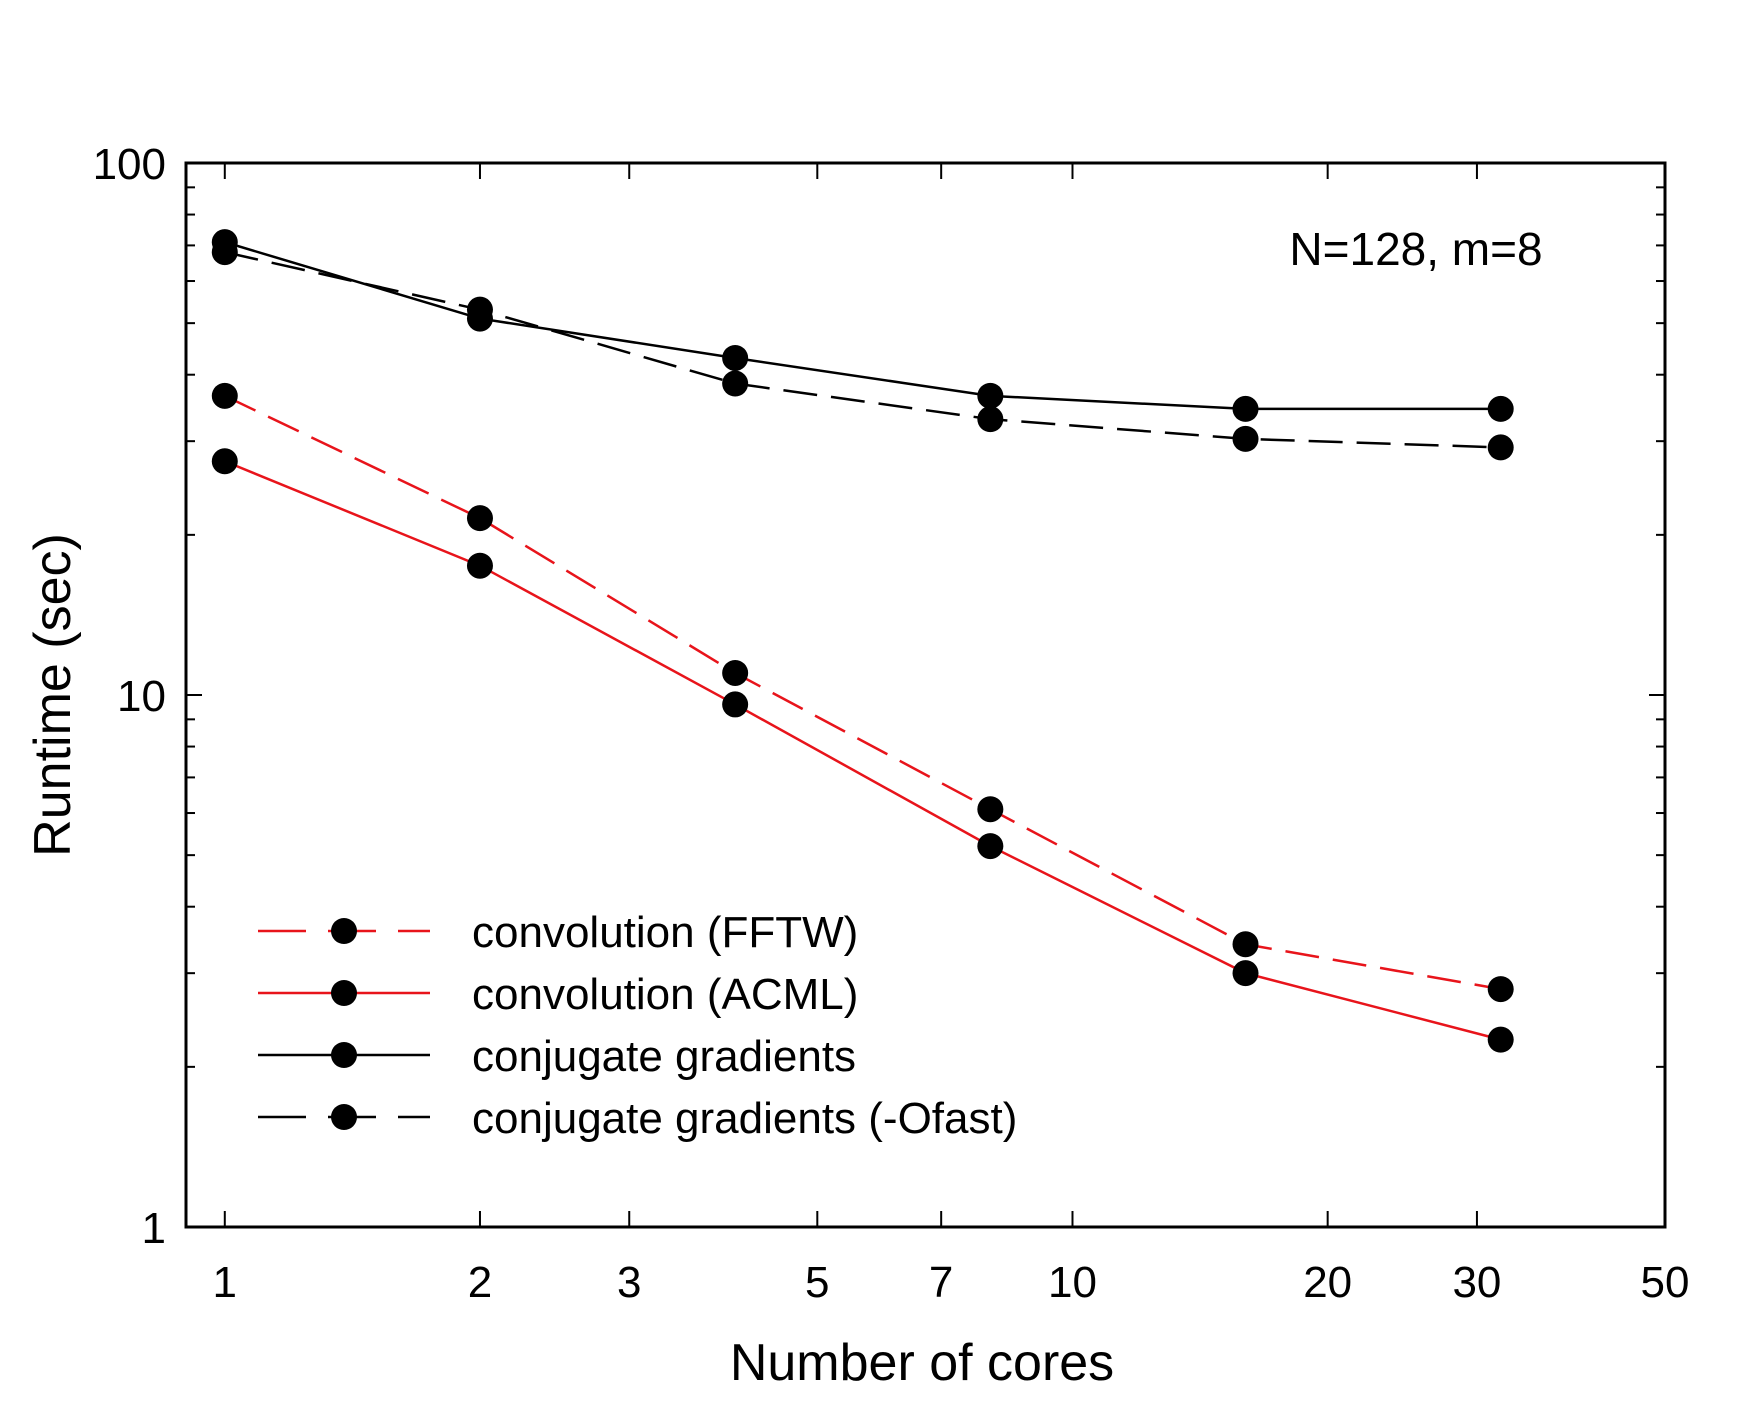  What do you see at coordinates (629, 1282) in the screenshot?
I see `x-tick-label: 3` at bounding box center [629, 1282].